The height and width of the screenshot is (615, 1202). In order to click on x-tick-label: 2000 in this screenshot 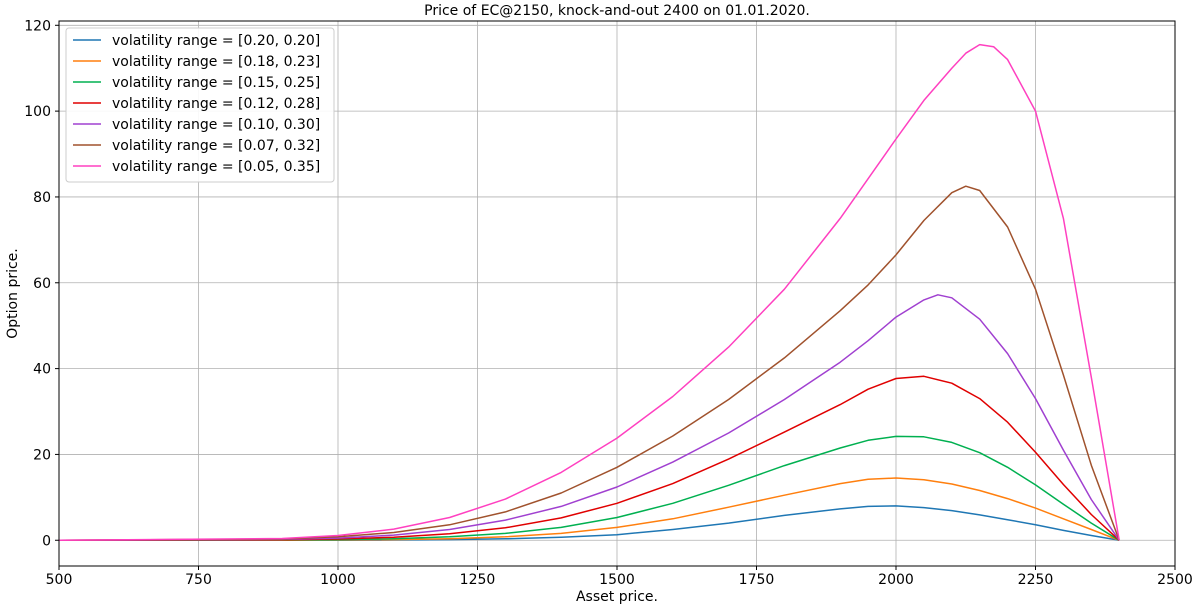, I will do `click(896, 580)`.